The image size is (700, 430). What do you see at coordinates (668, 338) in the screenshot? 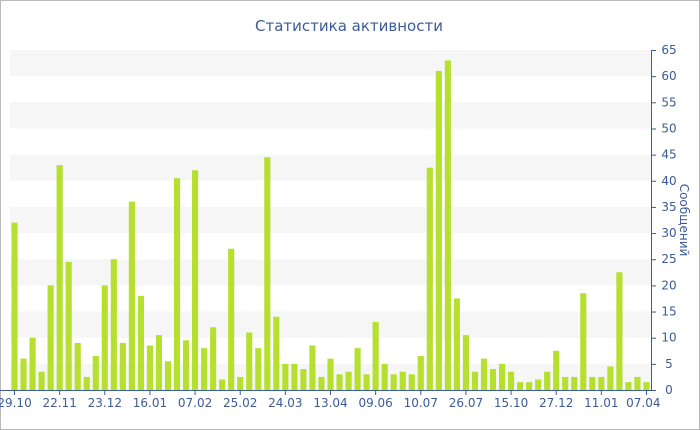
I see `y-tick-label: 10` at bounding box center [668, 338].